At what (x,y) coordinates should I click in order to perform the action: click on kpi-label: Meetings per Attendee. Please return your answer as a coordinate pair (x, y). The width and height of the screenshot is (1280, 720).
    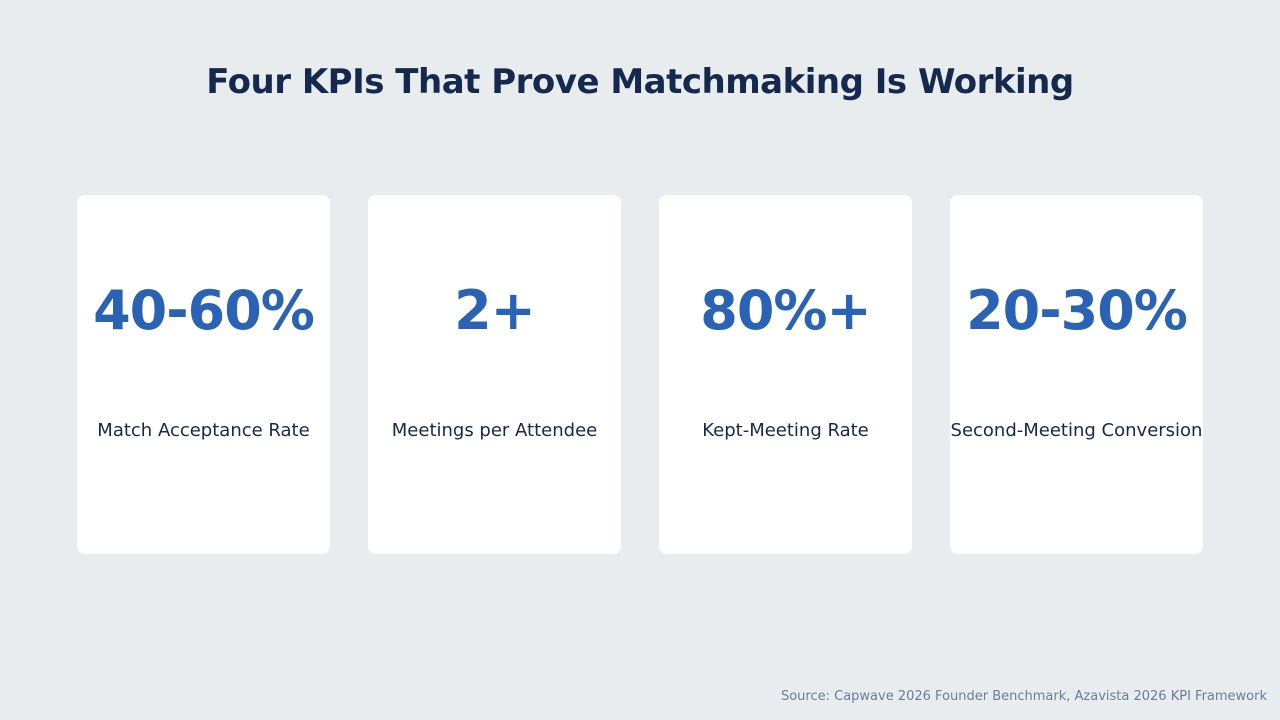
    Looking at the image, I should click on (494, 430).